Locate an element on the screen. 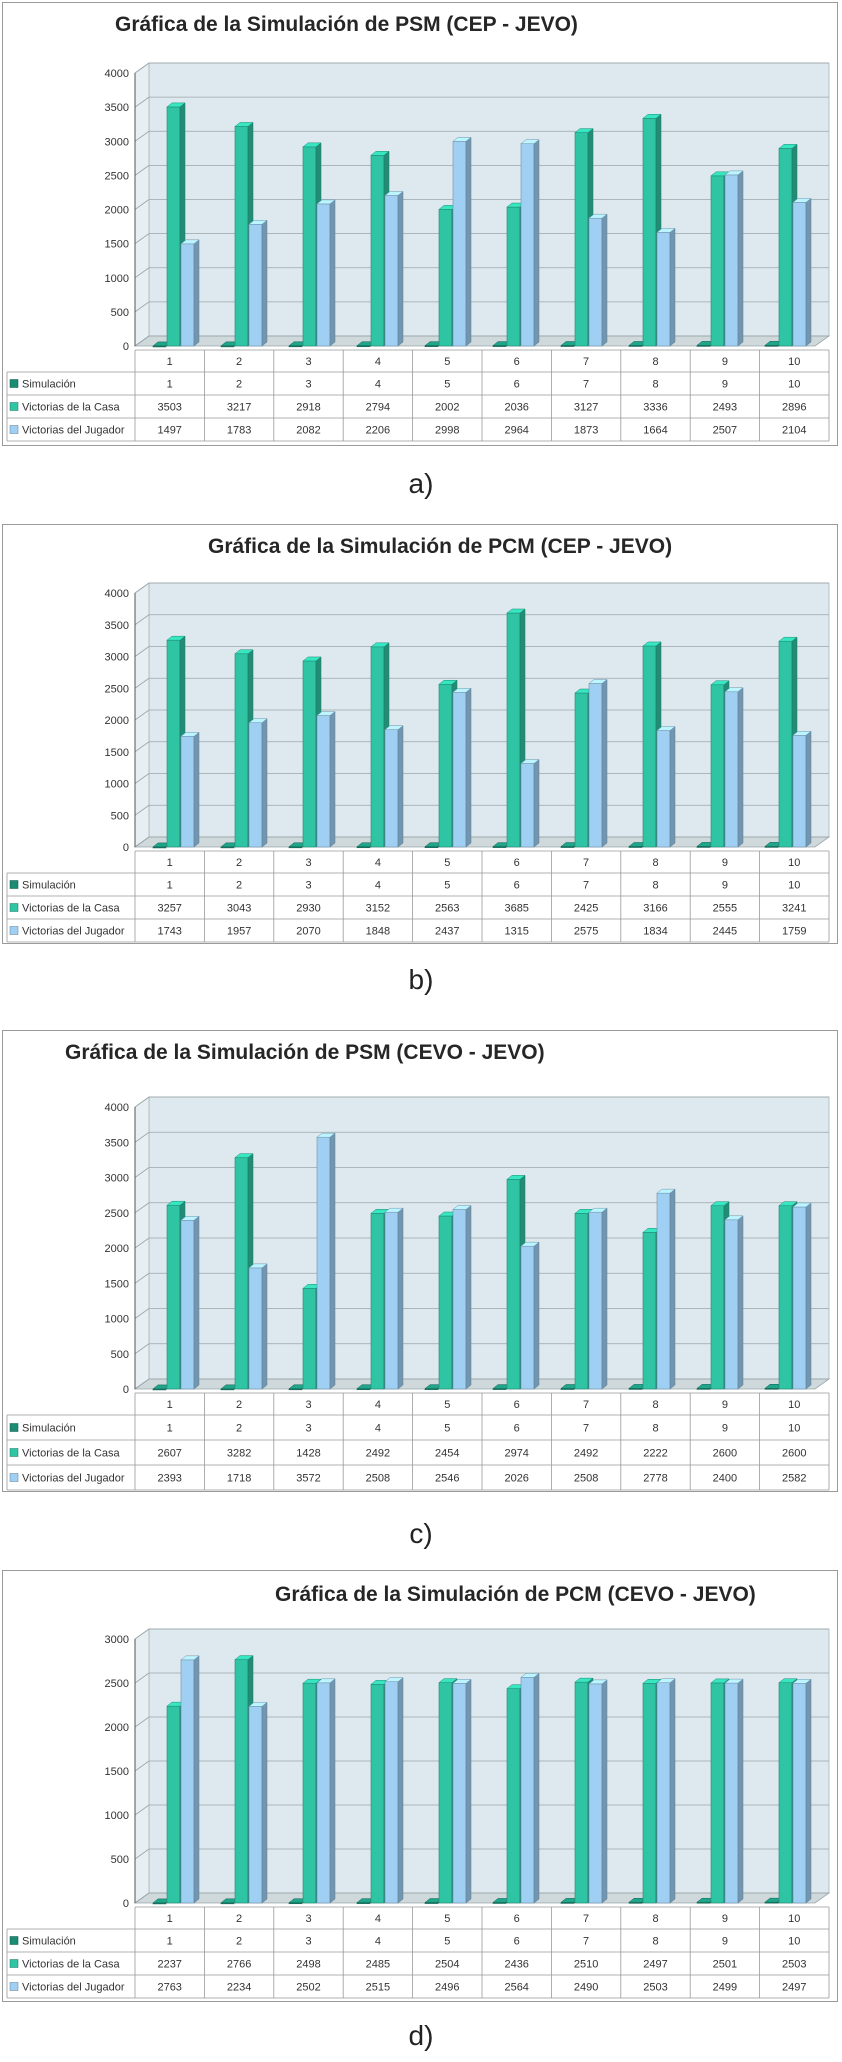 The image size is (842, 2062). legend-label: Victorias de la Casa is located at coordinates (71, 408).